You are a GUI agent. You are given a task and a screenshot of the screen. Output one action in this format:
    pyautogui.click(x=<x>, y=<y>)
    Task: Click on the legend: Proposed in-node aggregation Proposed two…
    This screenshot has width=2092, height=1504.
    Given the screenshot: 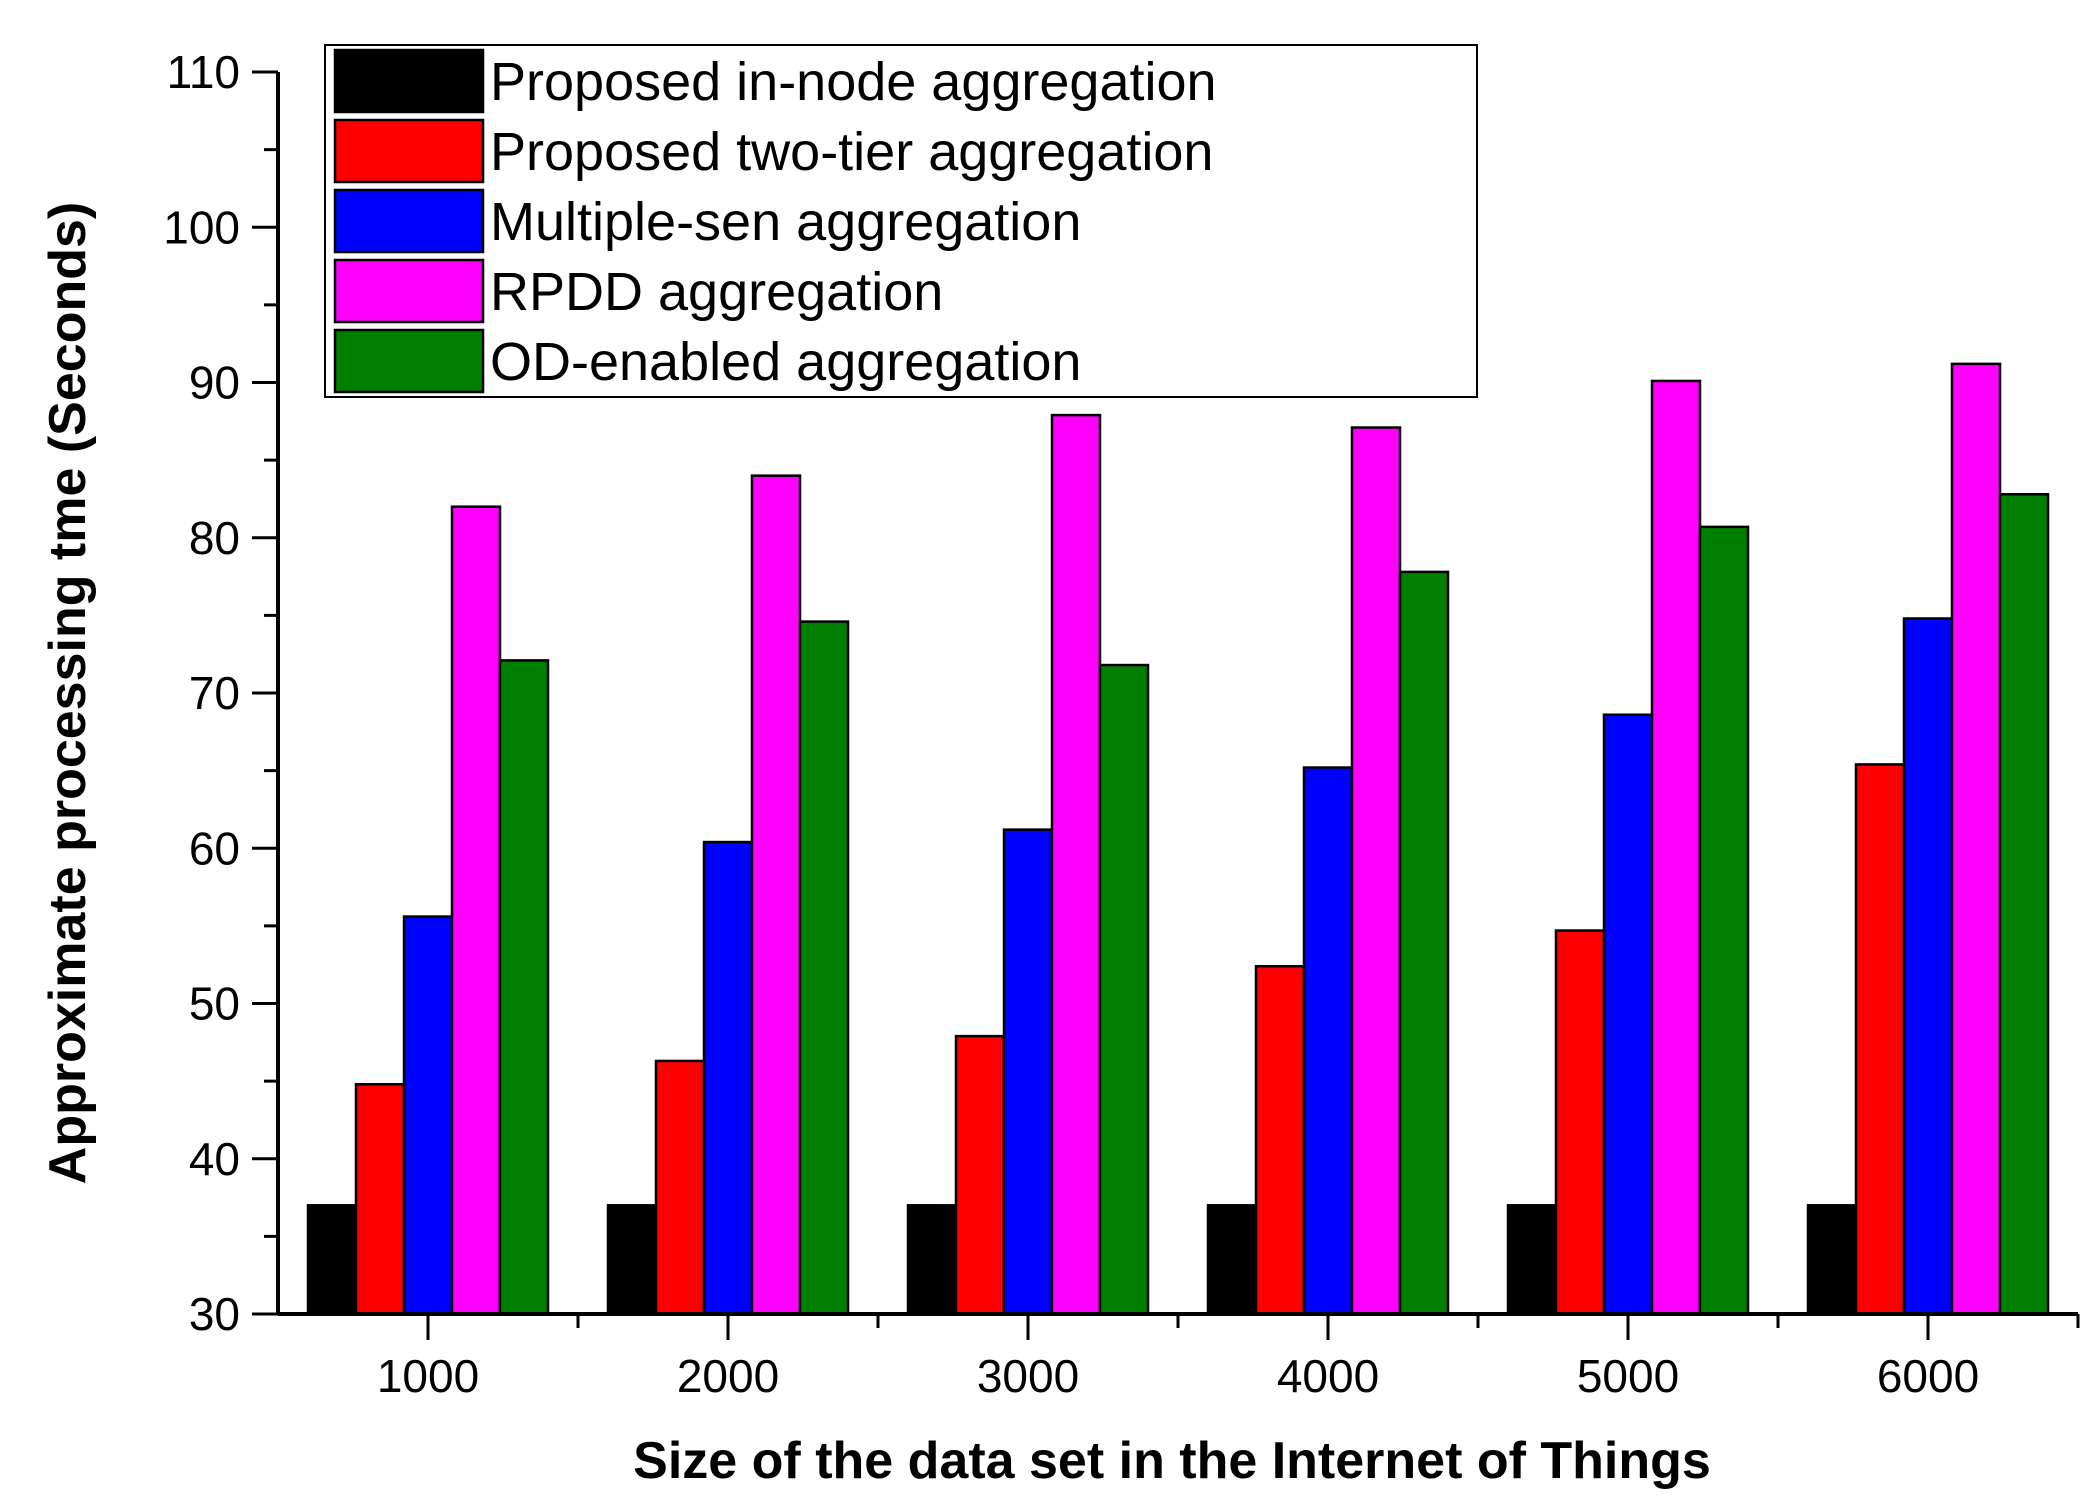 What is the action you would take?
    pyautogui.click(x=901, y=221)
    